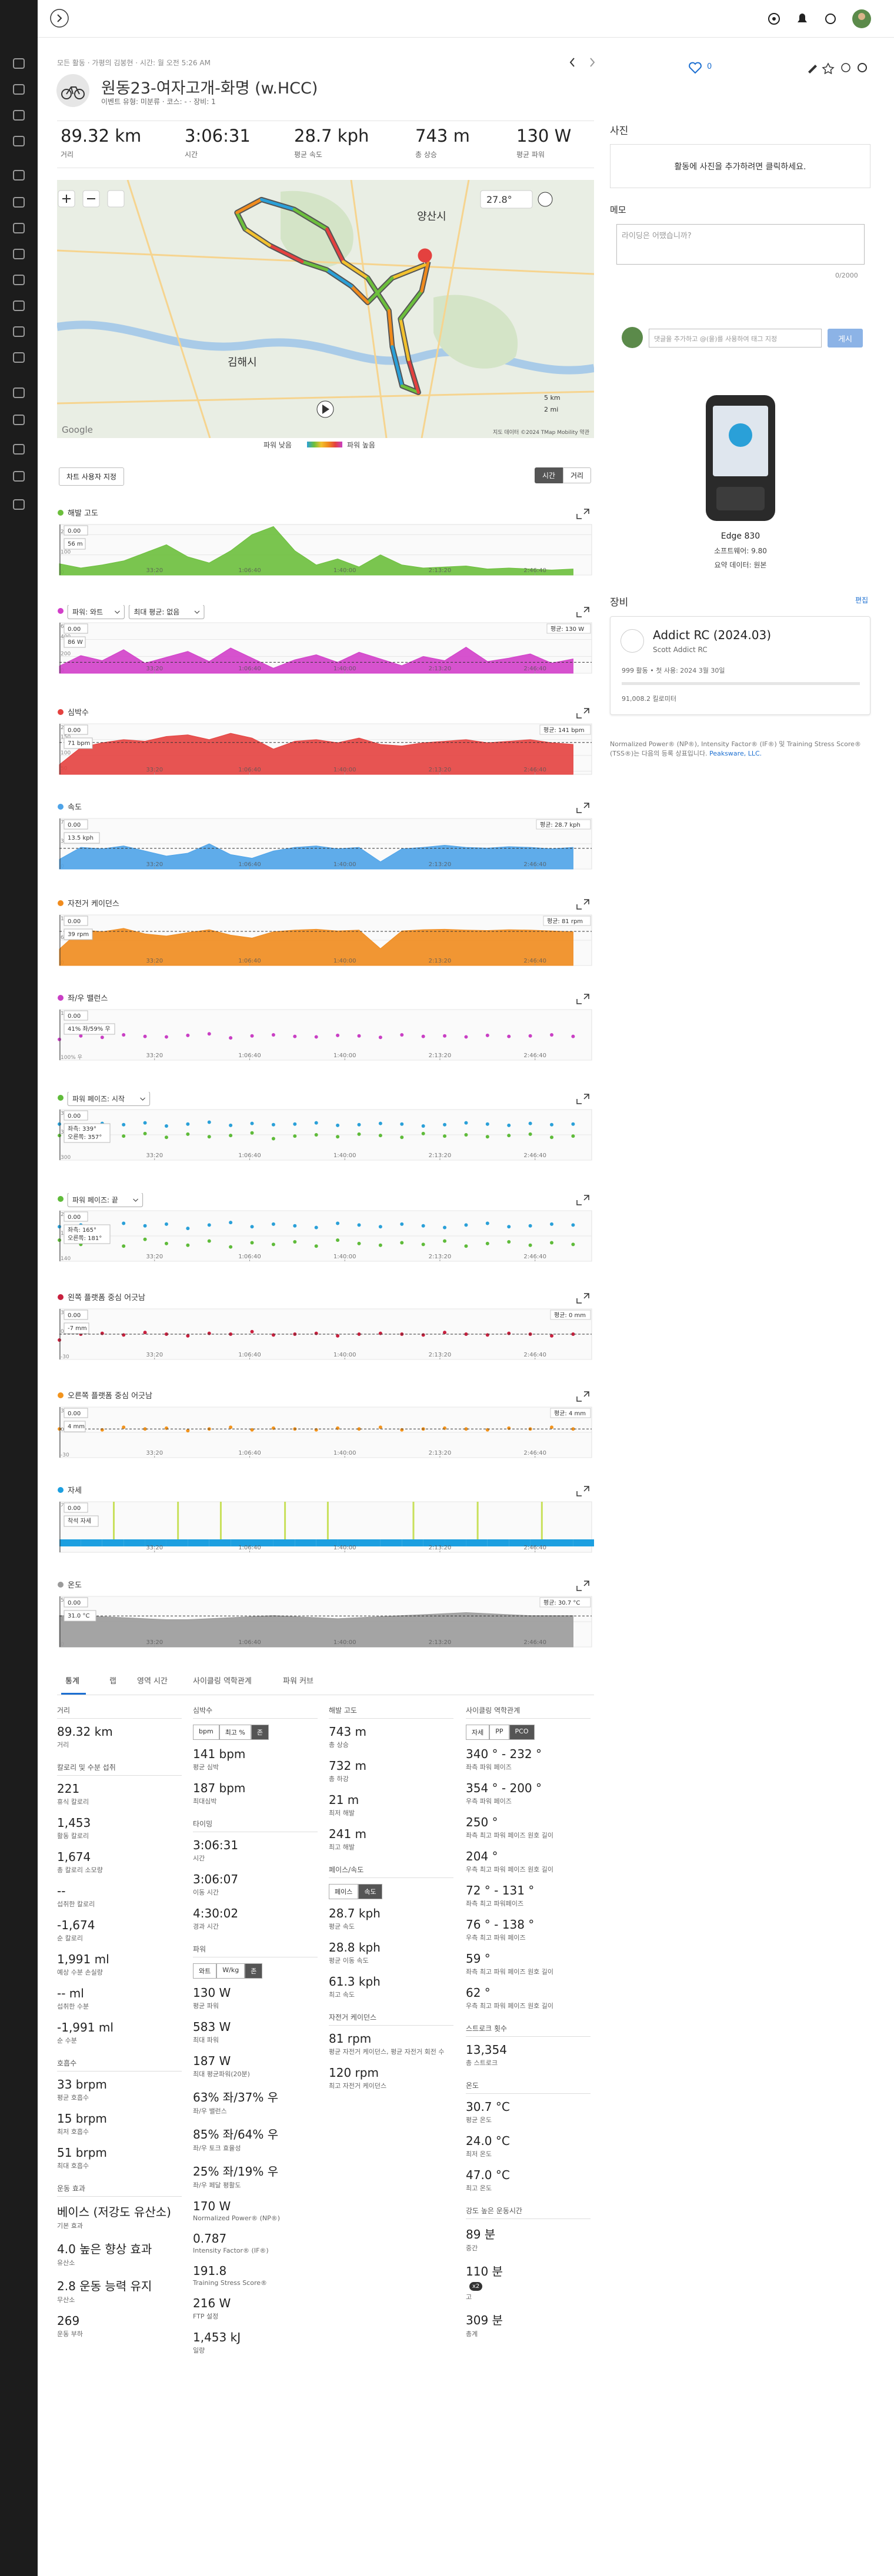 The width and height of the screenshot is (894, 2576). I want to click on y-tick-label: 300, so click(66, 1158).